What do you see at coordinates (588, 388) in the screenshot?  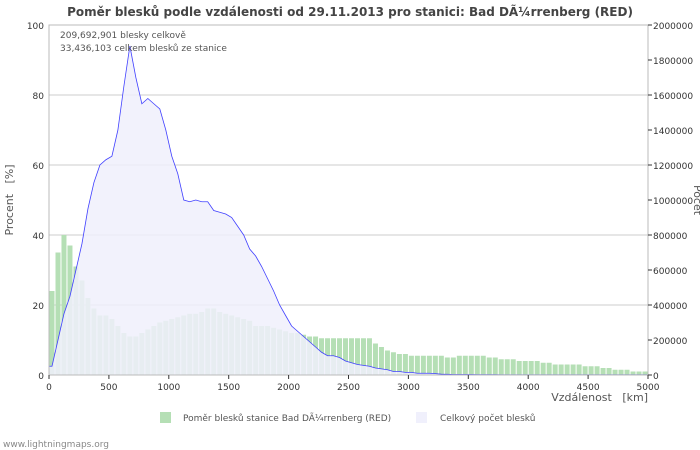 I see `x-tick-label: 4500` at bounding box center [588, 388].